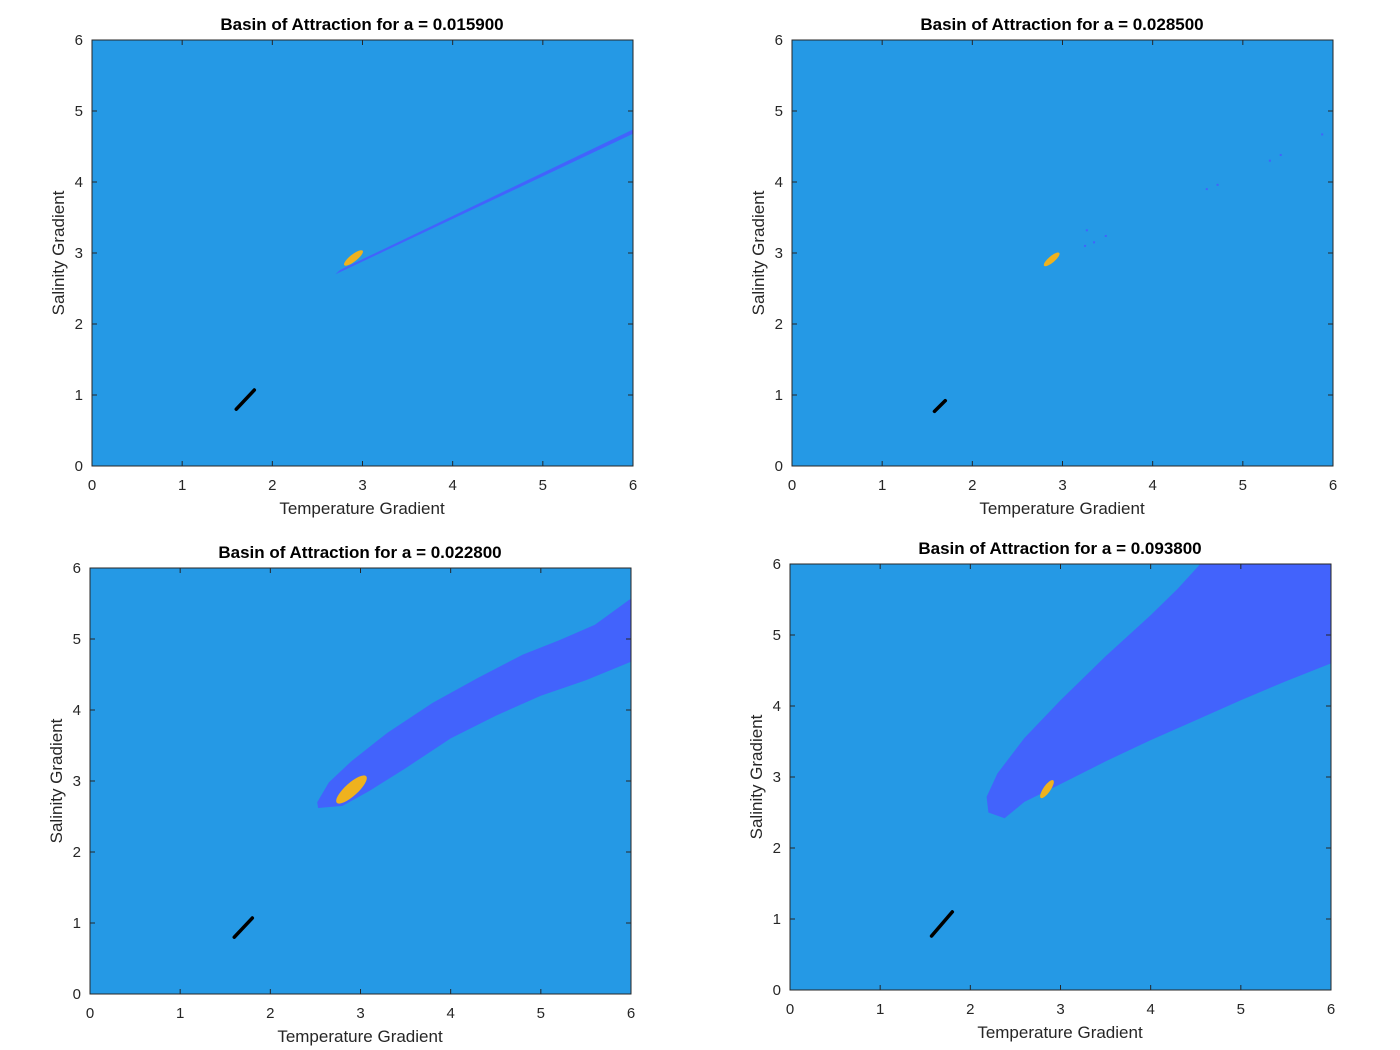  Describe the element at coordinates (361, 24) in the screenshot. I see `chart-title: Basin of Attraction for a = 0.015900` at that location.